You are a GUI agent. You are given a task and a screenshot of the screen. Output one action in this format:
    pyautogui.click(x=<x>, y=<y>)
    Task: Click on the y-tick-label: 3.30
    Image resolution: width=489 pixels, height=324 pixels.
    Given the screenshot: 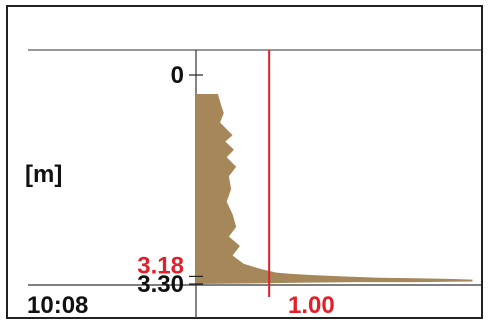 What is the action you would take?
    pyautogui.click(x=160, y=284)
    